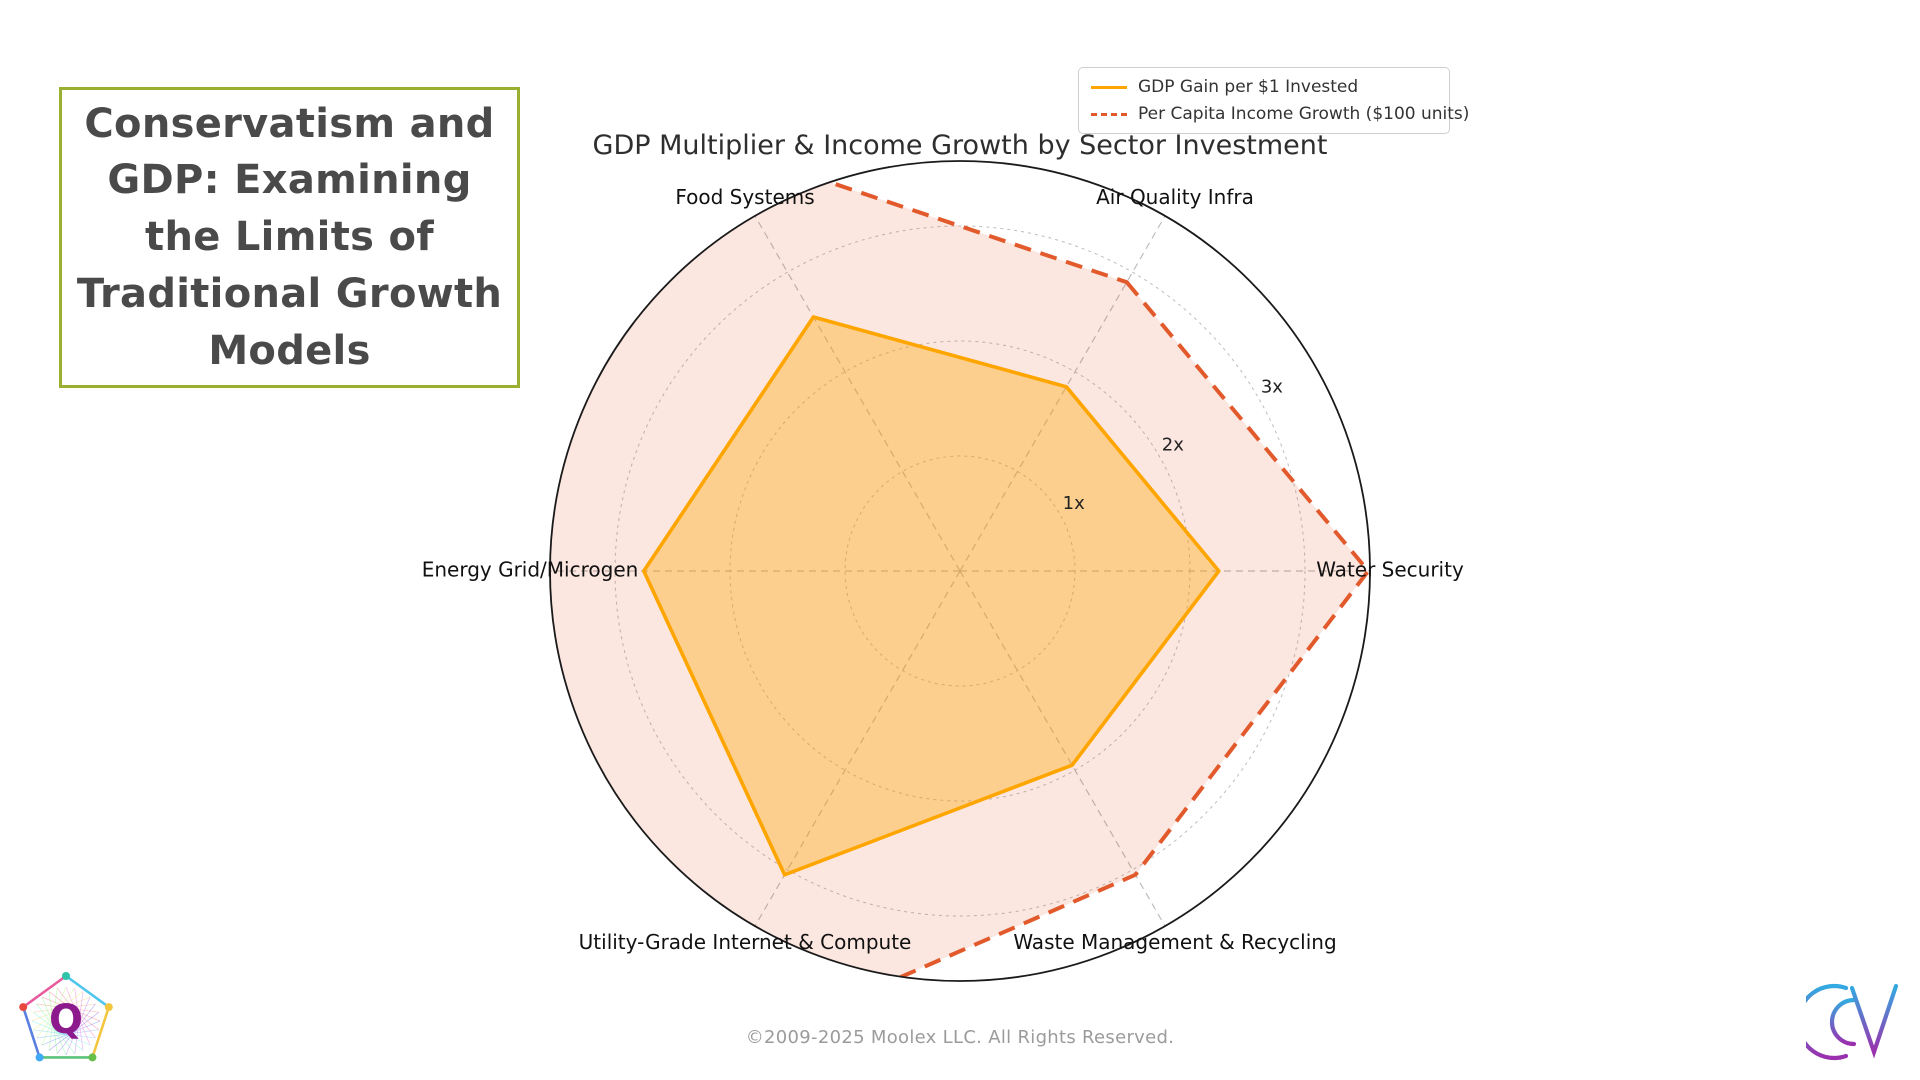 This screenshot has width=1920, height=1080. I want to click on legend-item-income-growth: Per Capita Income Growth ($100 units), so click(1280, 114).